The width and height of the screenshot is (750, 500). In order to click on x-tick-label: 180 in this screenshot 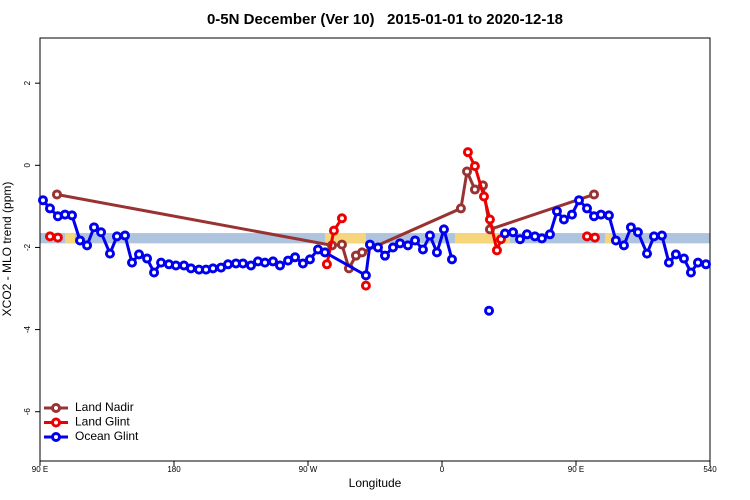, I will do `click(174, 469)`.